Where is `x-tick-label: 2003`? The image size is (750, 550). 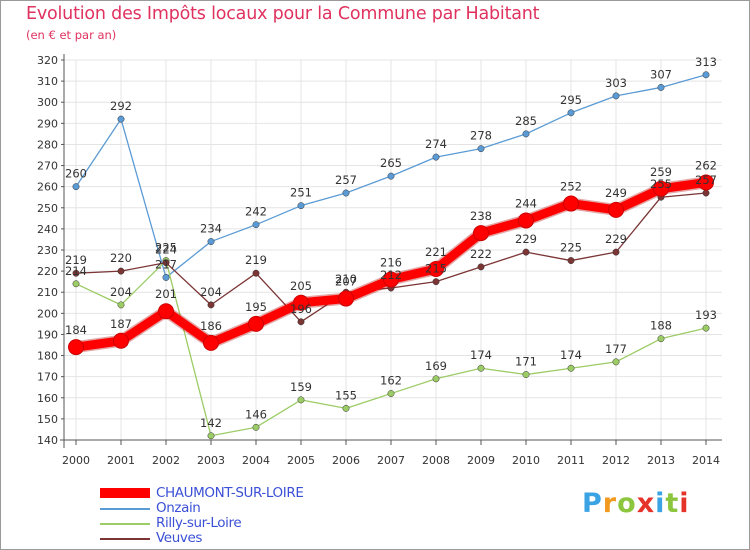 x-tick-label: 2003 is located at coordinates (211, 460).